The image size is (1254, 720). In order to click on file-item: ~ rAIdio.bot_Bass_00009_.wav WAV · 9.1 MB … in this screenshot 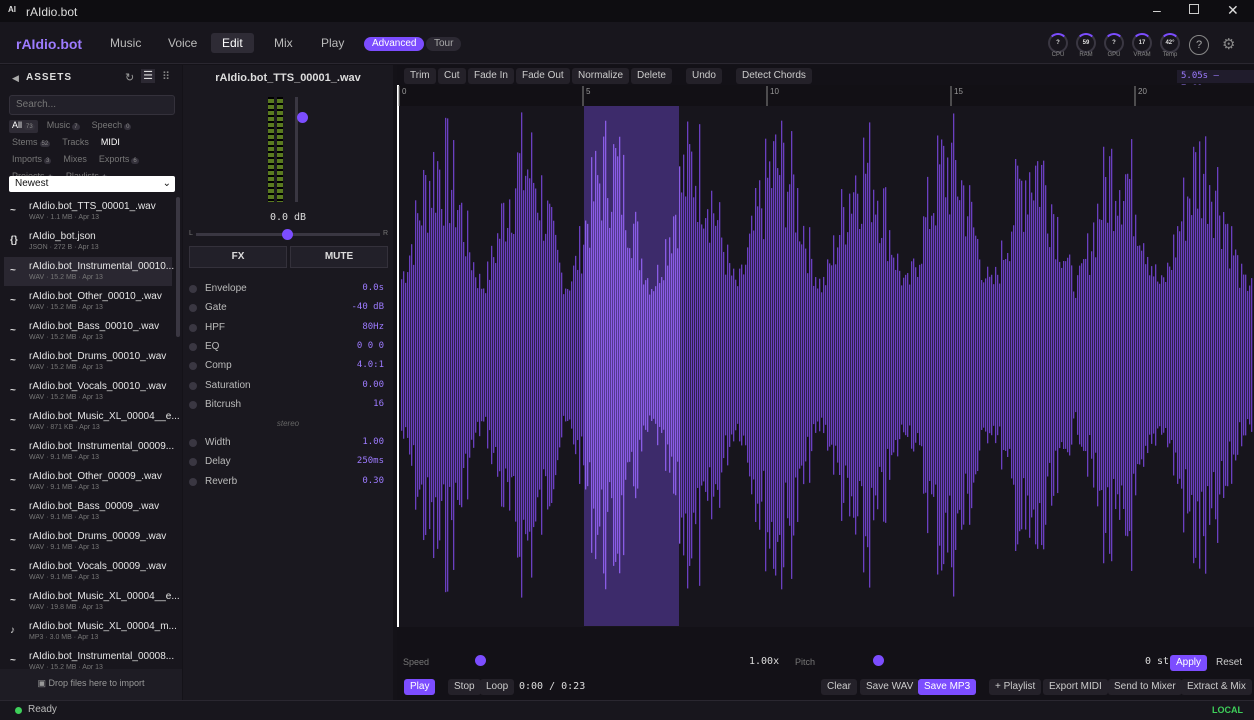, I will do `click(88, 511)`.